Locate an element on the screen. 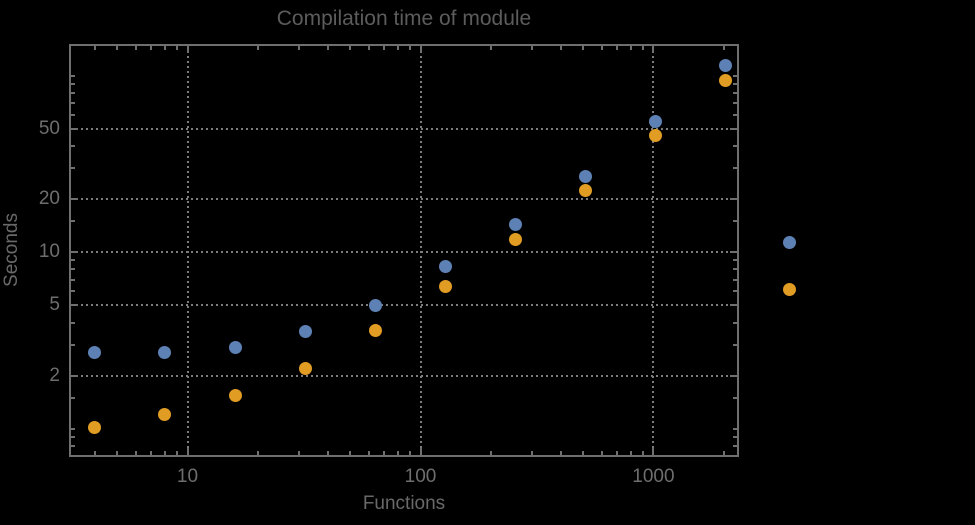 The height and width of the screenshot is (525, 975). y-minor-tick-6-right is located at coordinates (735, 291).